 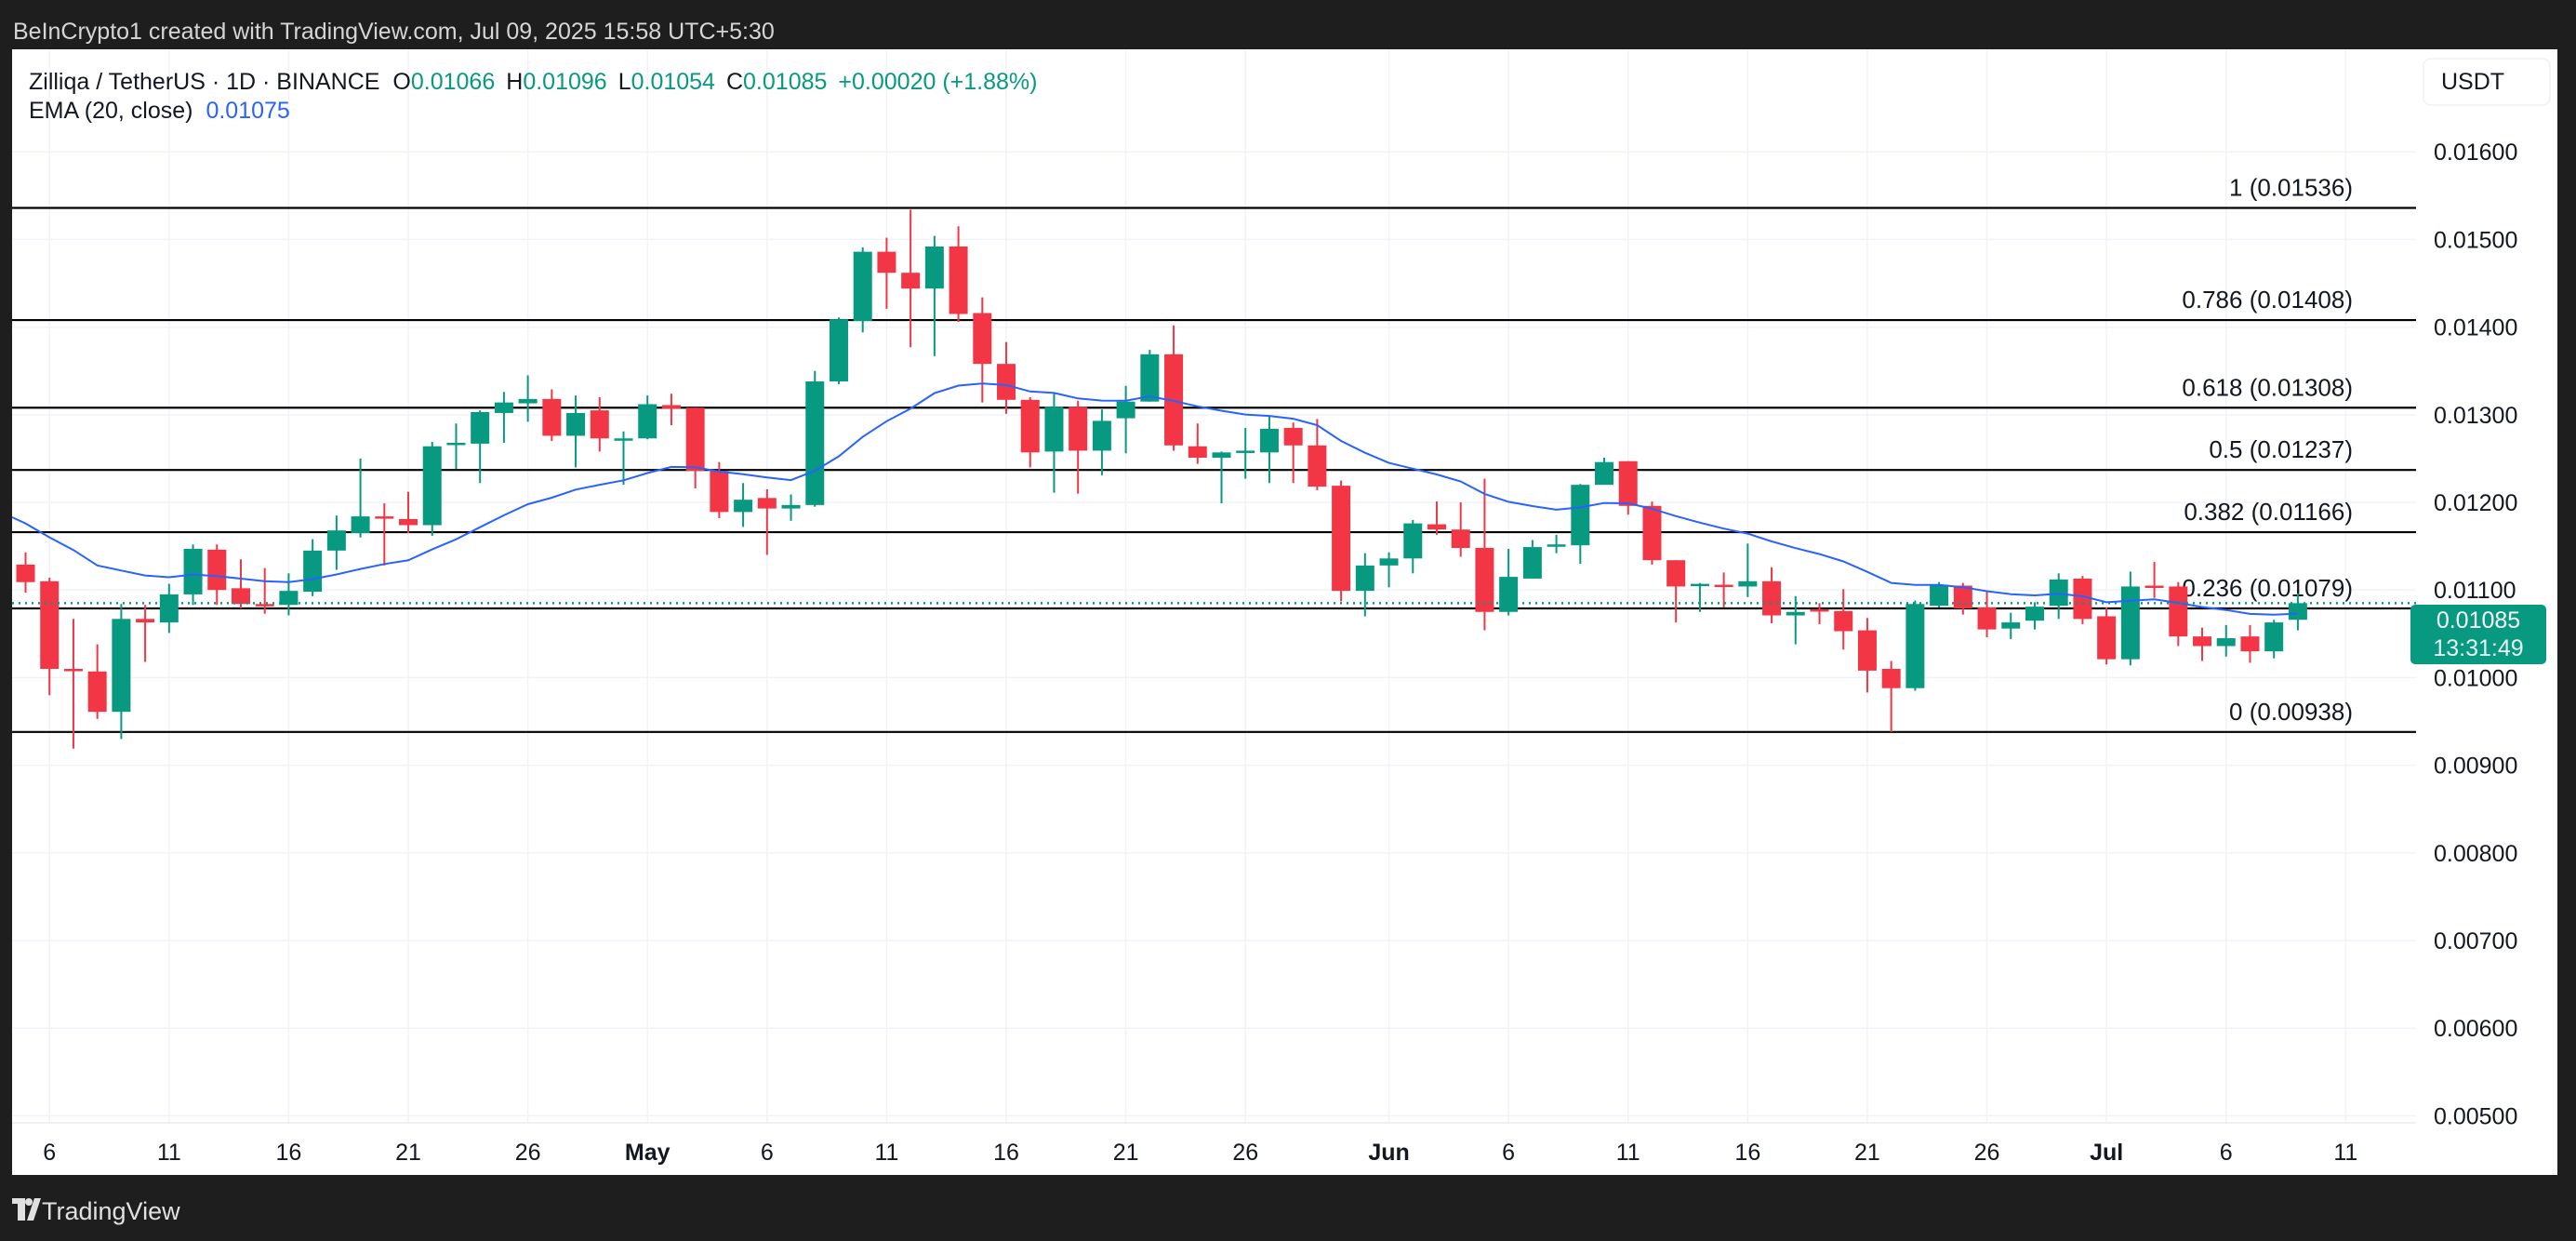 I want to click on price-tag: 0.01085 13:31:49, so click(x=2478, y=635).